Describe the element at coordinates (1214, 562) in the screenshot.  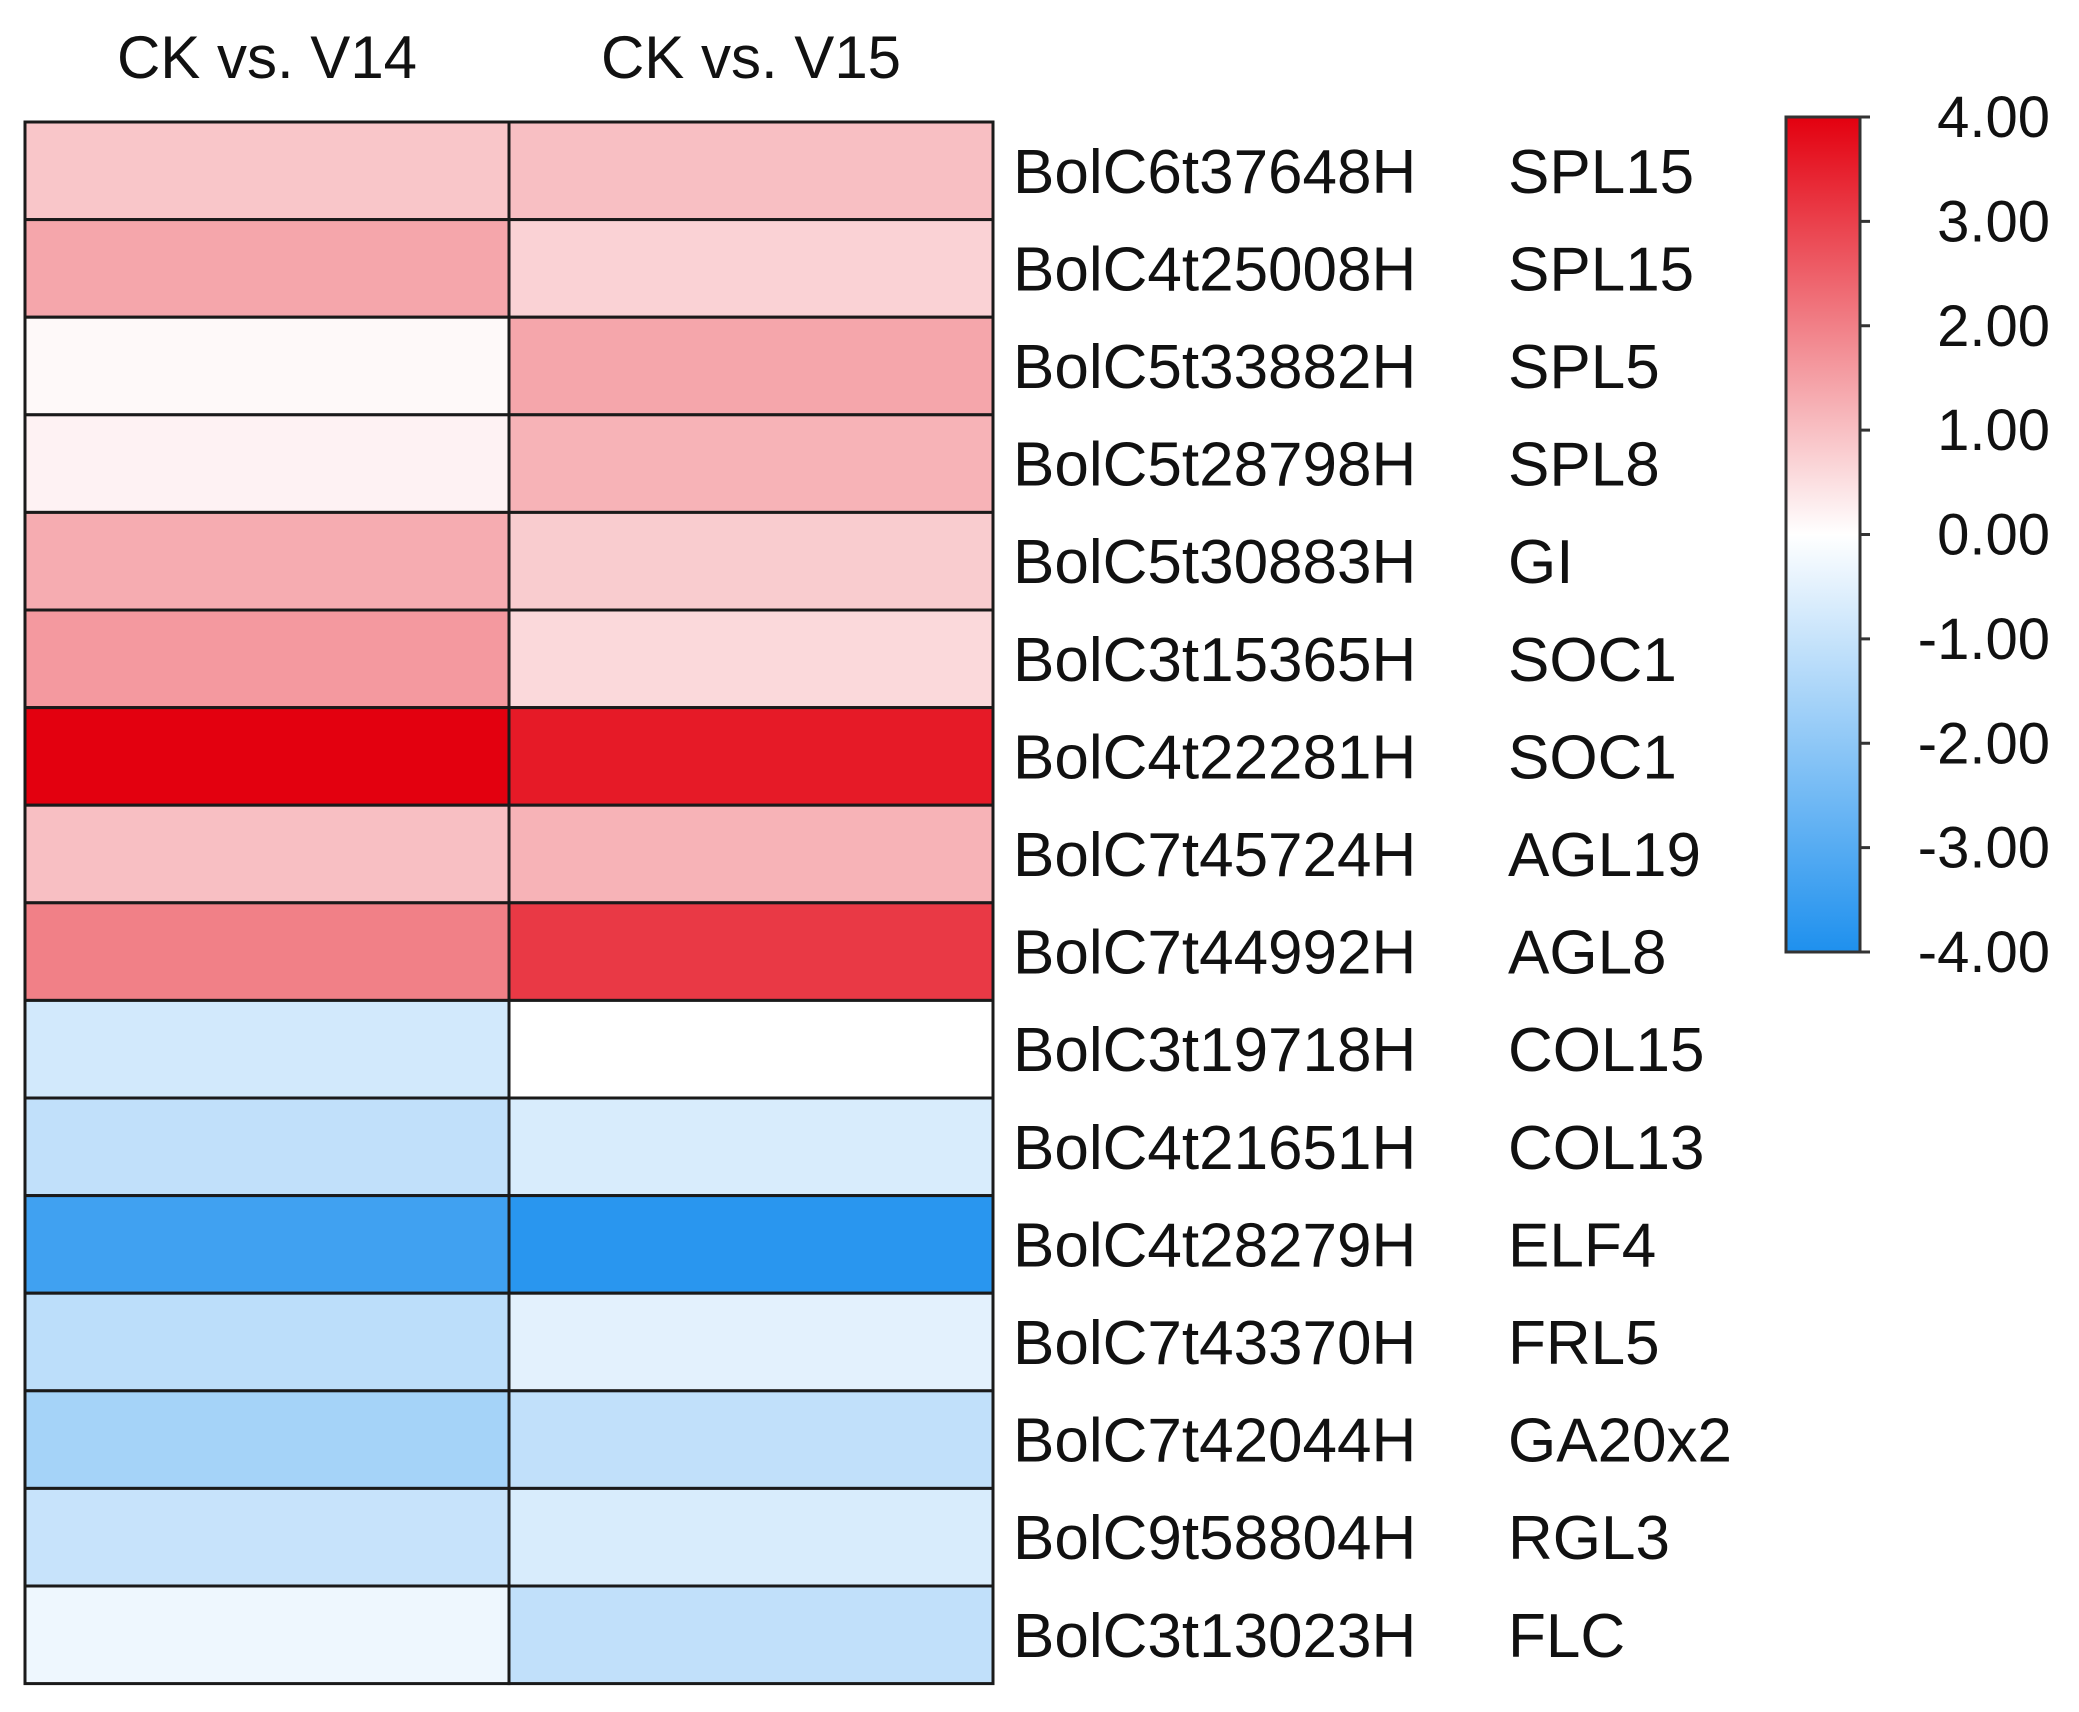
I see `row-gene-id-label: BolC5t30883H` at that location.